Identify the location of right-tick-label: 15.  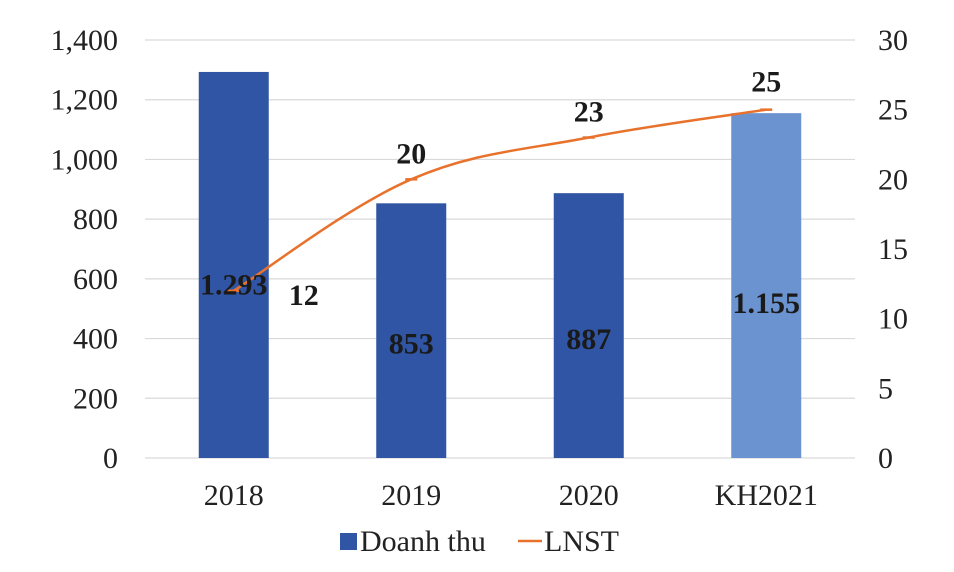
(893, 249).